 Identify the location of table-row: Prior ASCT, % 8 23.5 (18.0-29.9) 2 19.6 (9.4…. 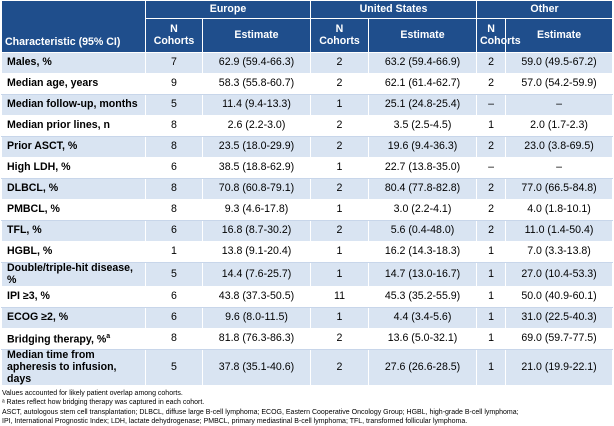
(307, 147).